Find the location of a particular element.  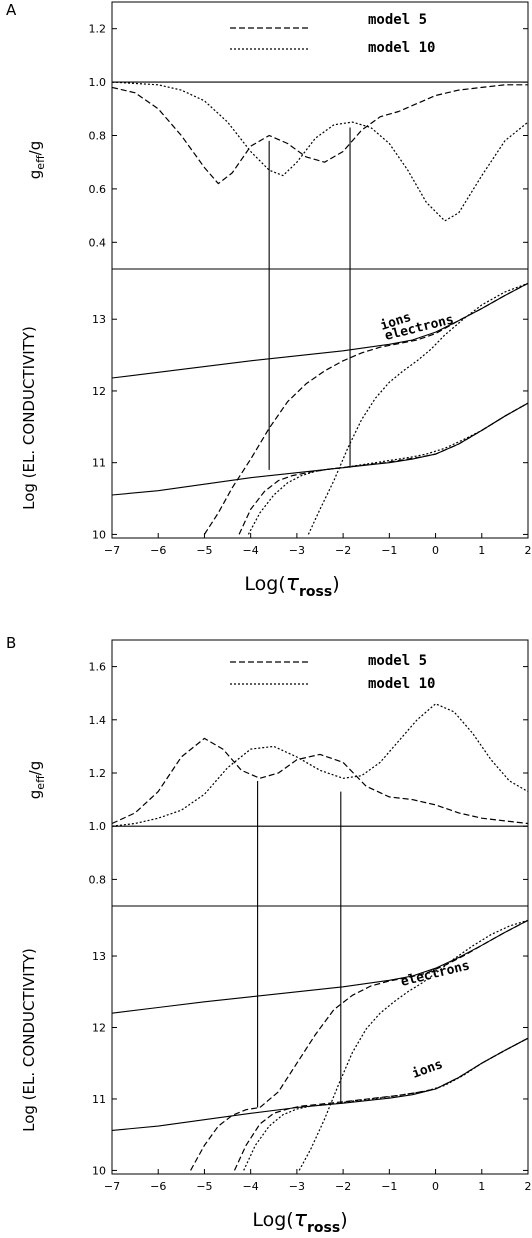

panel-a-xlabel: Log(τross) is located at coordinates (291, 585).